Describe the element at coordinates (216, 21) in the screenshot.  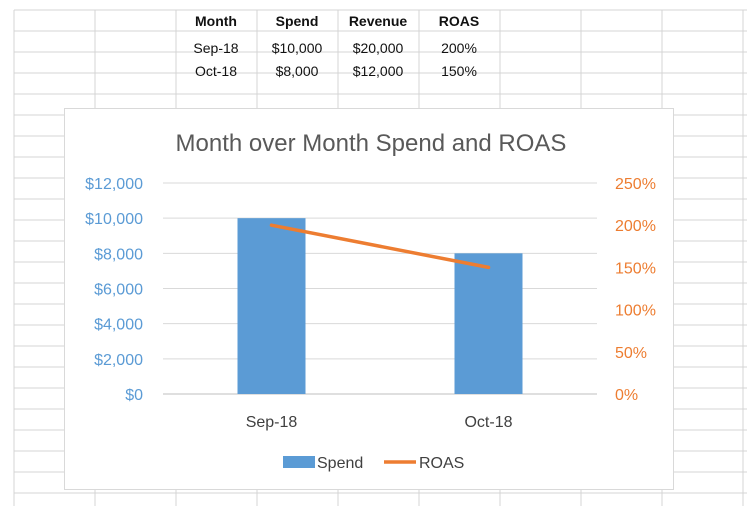
I see `table-header-month: Month` at that location.